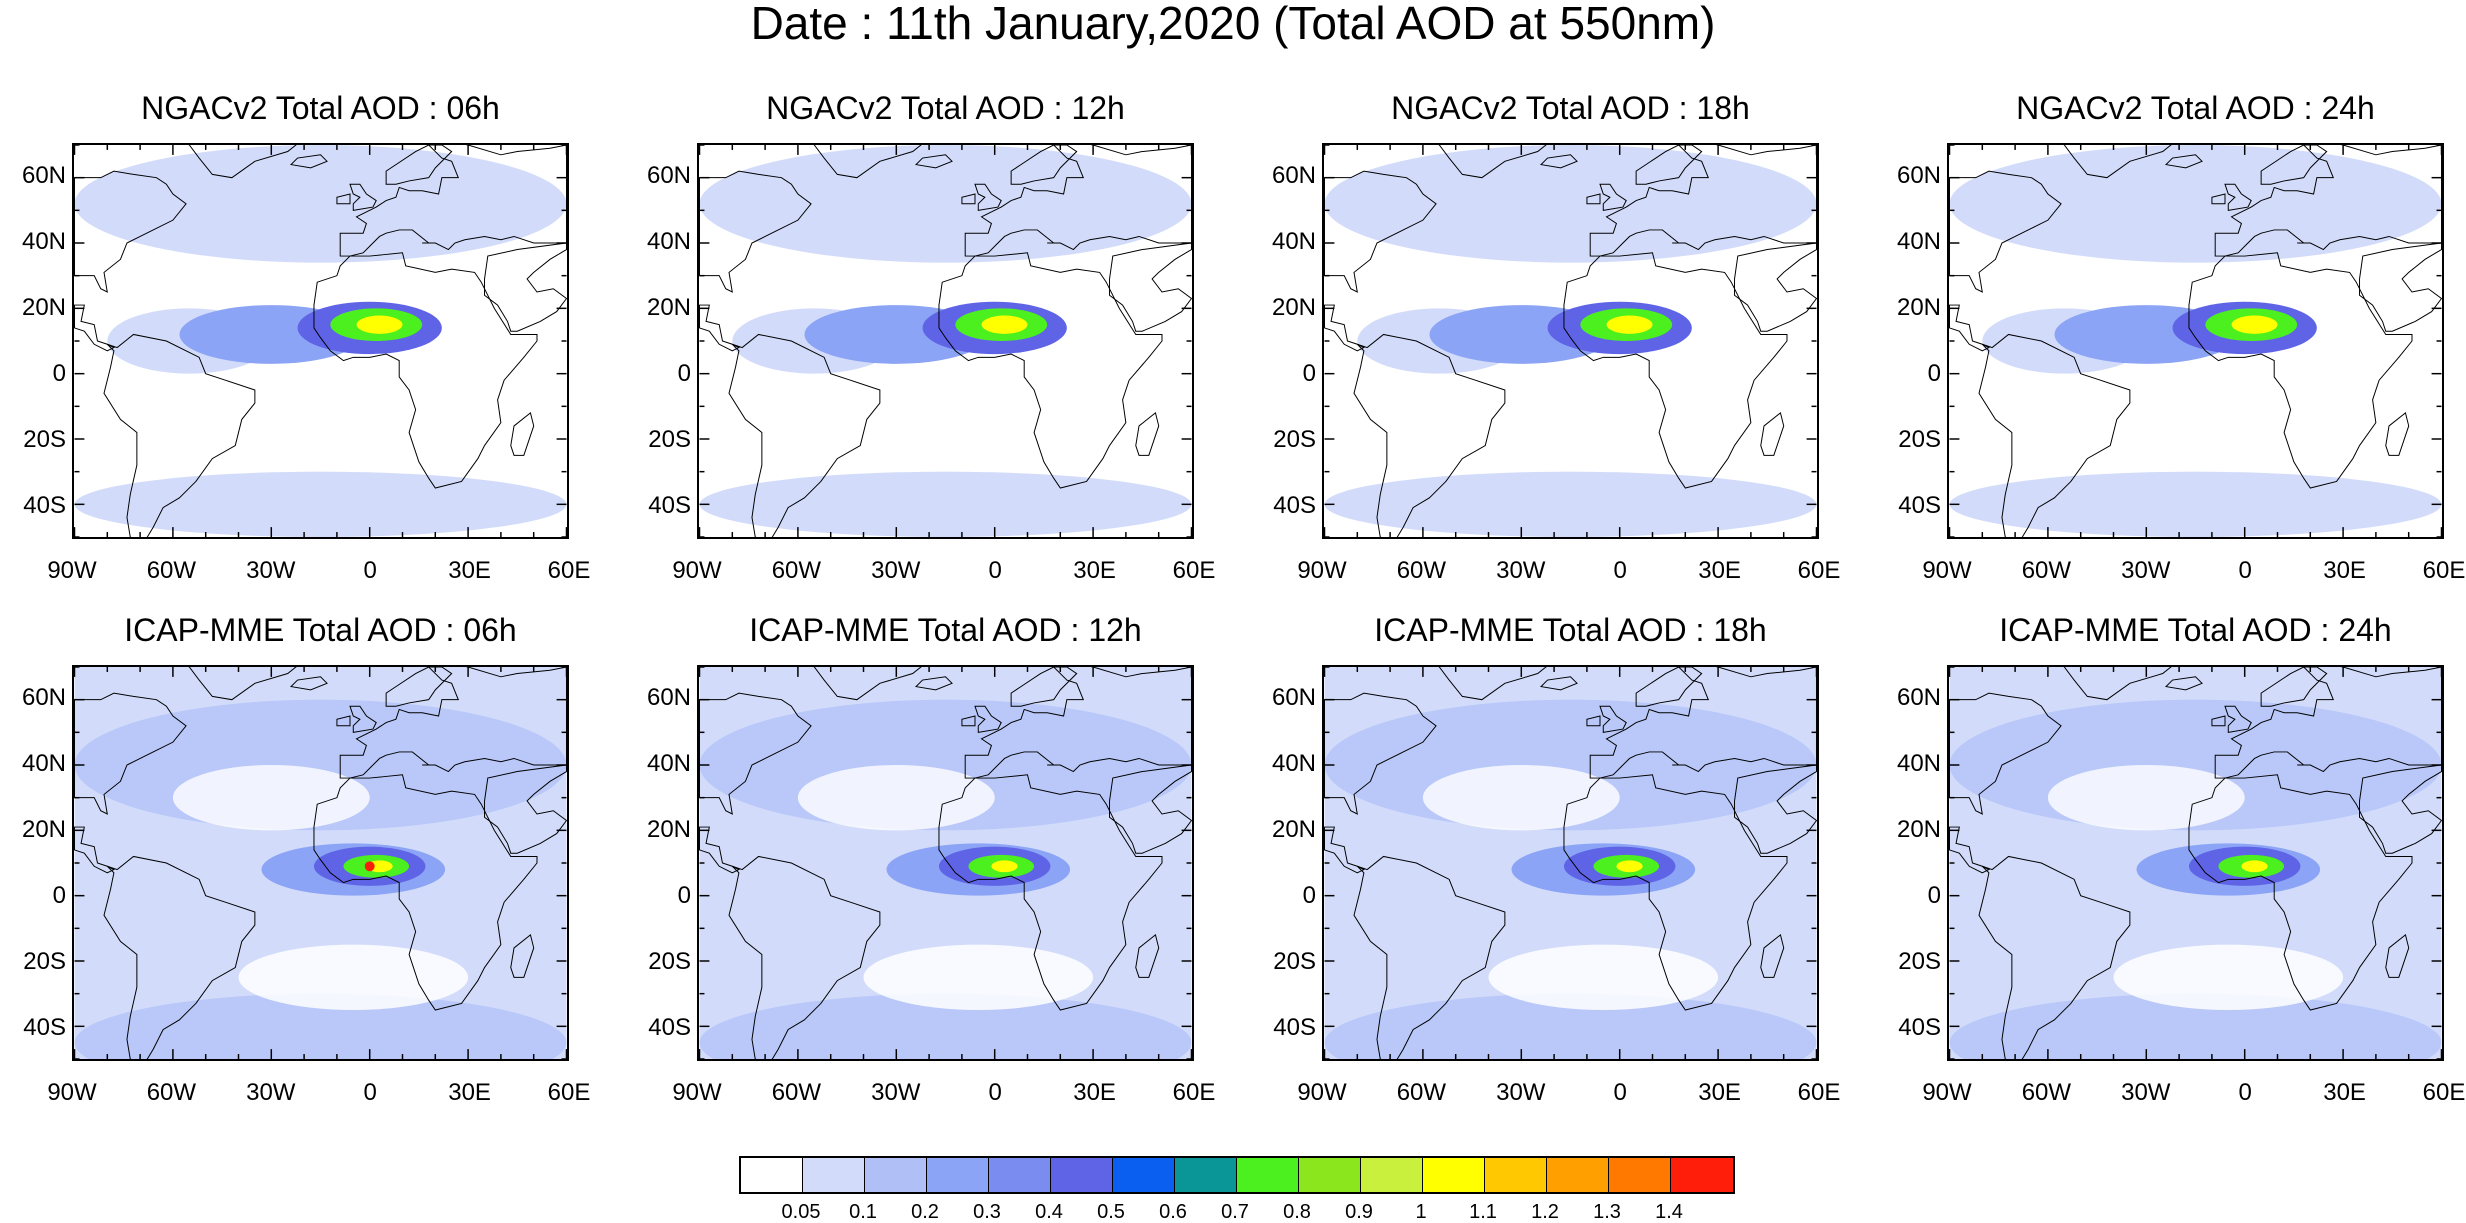  I want to click on map-panel-icap-mme-24h, so click(2195, 863).